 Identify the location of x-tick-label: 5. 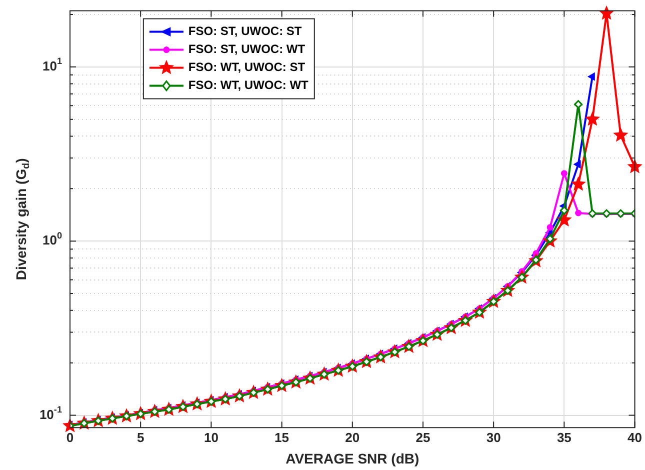
(140, 437).